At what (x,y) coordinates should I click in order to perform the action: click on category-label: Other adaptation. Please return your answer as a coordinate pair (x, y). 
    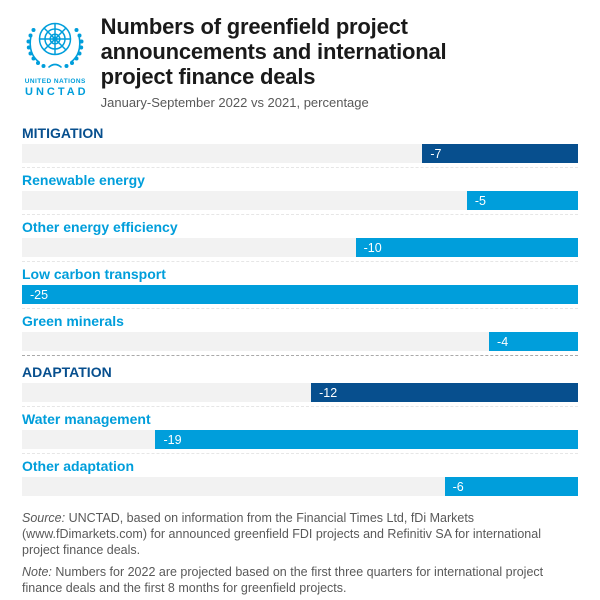
    Looking at the image, I should click on (78, 466).